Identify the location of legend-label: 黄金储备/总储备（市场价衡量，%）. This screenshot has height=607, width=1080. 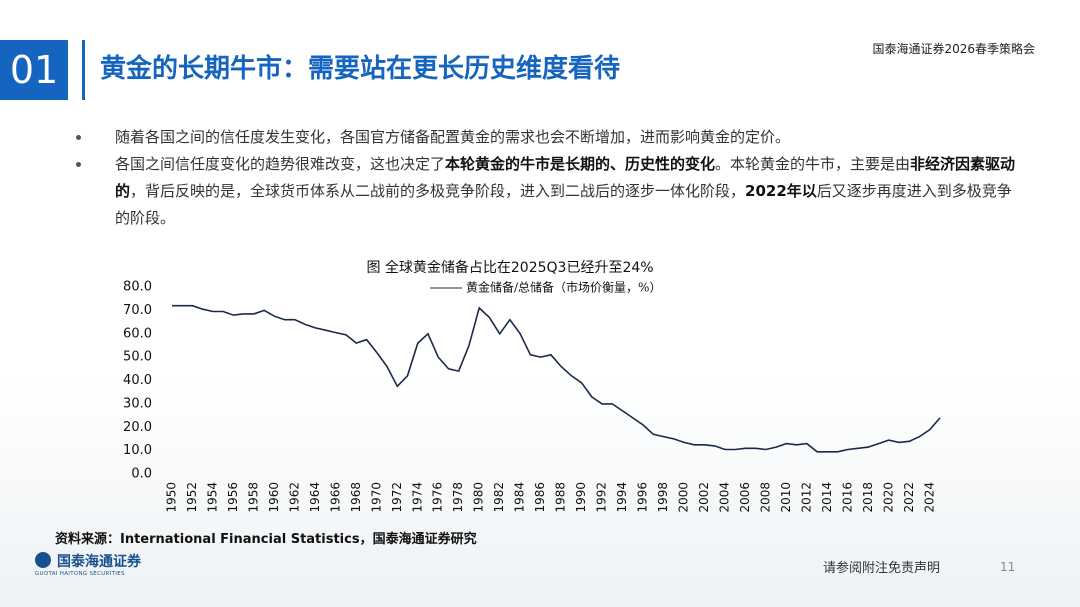
(563, 287).